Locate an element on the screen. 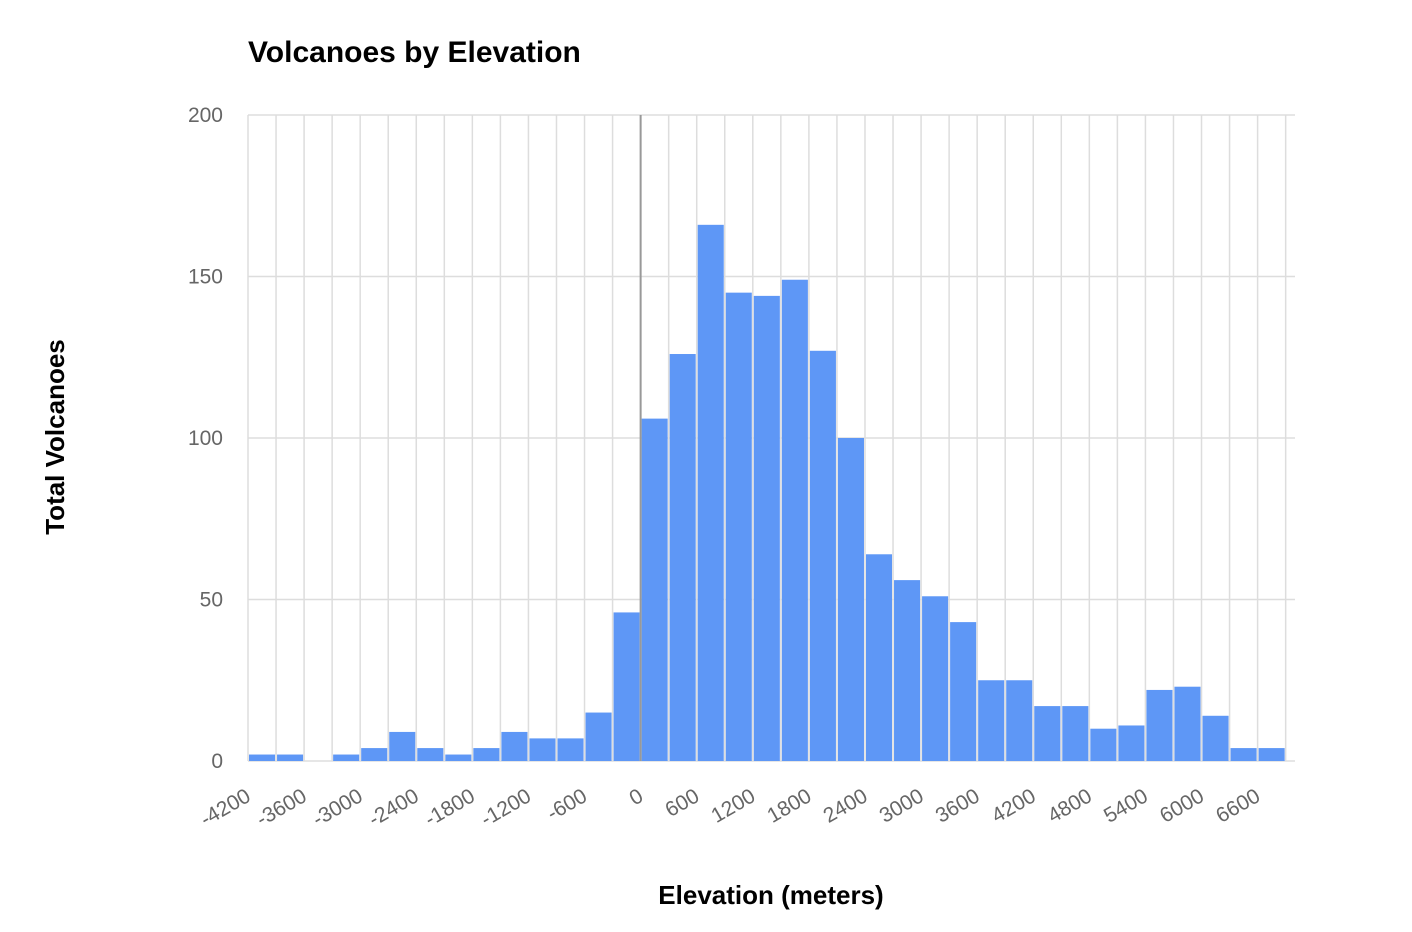 The width and height of the screenshot is (1412, 932). y-tick-label: 200 is located at coordinates (205, 115).